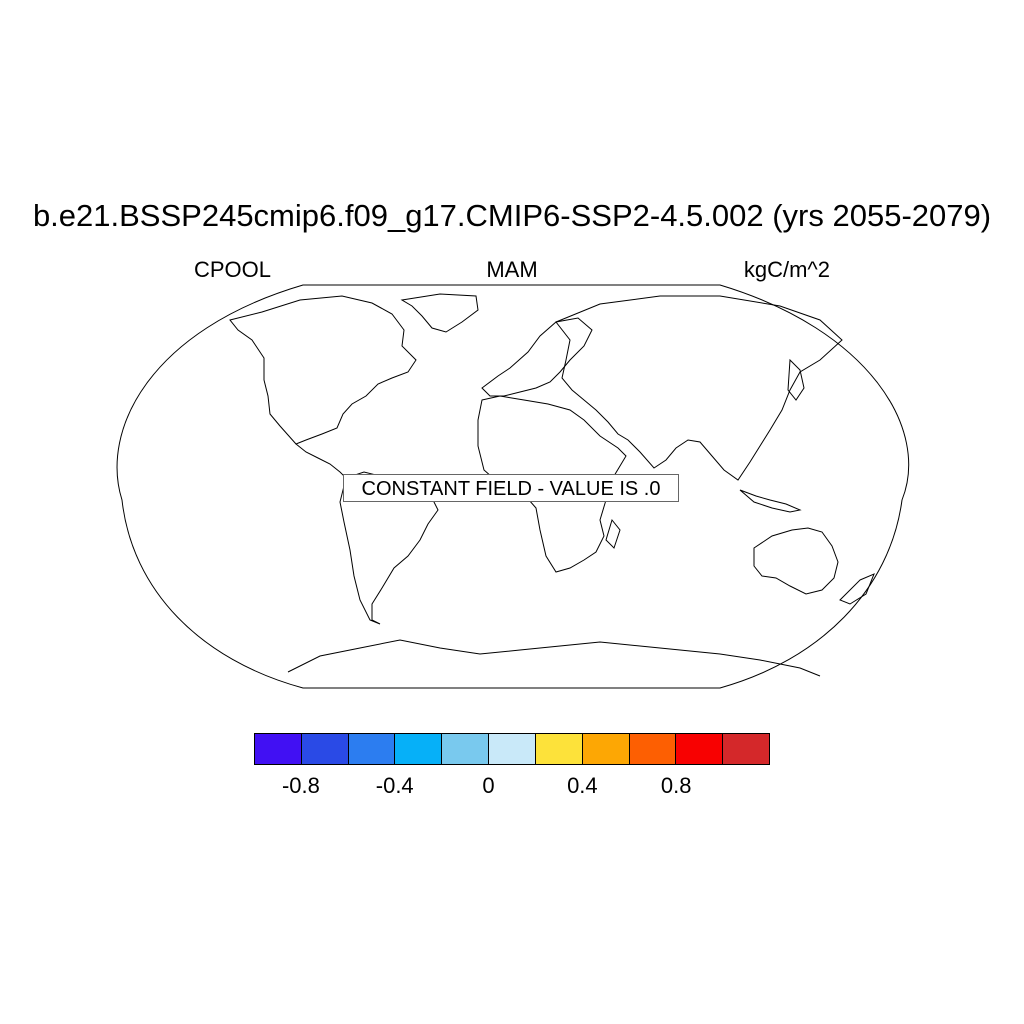 The image size is (1024, 1024). What do you see at coordinates (676, 785) in the screenshot?
I see `colorbar-tick-label: 0.8` at bounding box center [676, 785].